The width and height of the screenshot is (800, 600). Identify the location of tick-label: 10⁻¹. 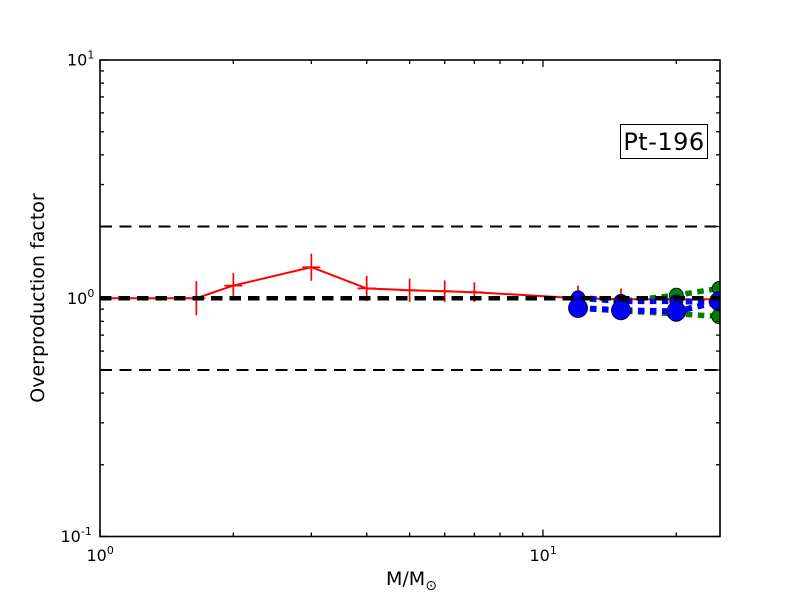
(76, 535).